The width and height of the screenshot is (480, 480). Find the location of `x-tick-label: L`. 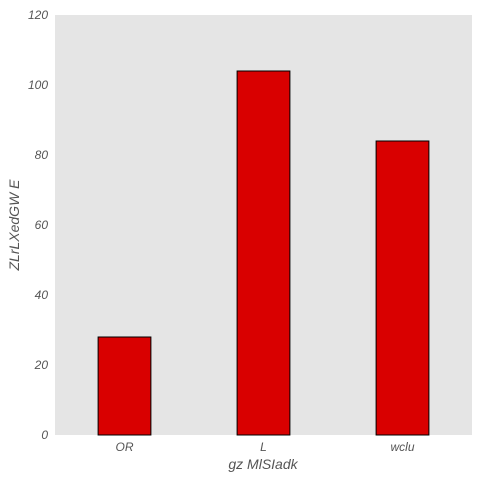

x-tick-label: L is located at coordinates (263, 447).